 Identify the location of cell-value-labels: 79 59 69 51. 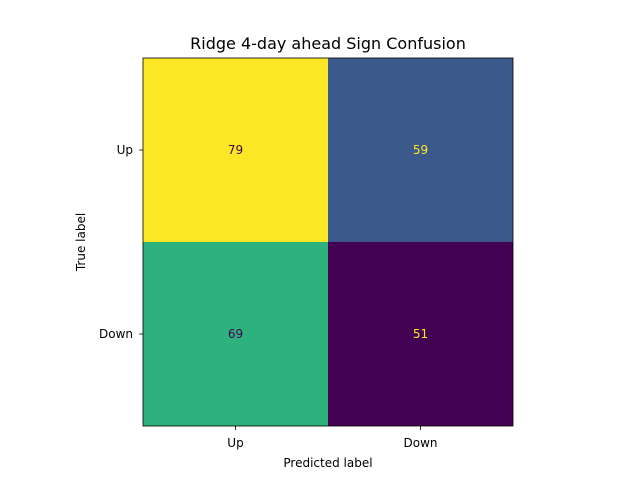
(328, 242).